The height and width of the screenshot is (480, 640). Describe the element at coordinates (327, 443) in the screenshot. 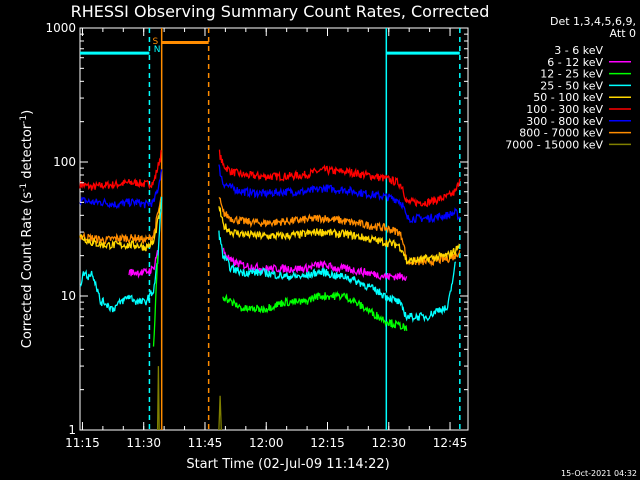

I see `x-tick-label: 12:15` at that location.